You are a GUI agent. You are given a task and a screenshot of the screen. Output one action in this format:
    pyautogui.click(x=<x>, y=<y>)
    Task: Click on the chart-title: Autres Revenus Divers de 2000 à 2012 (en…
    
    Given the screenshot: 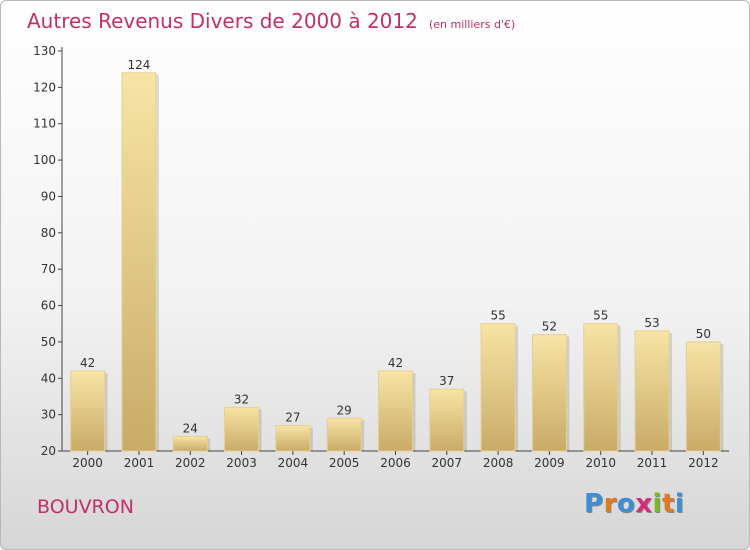 What is the action you would take?
    pyautogui.click(x=271, y=21)
    